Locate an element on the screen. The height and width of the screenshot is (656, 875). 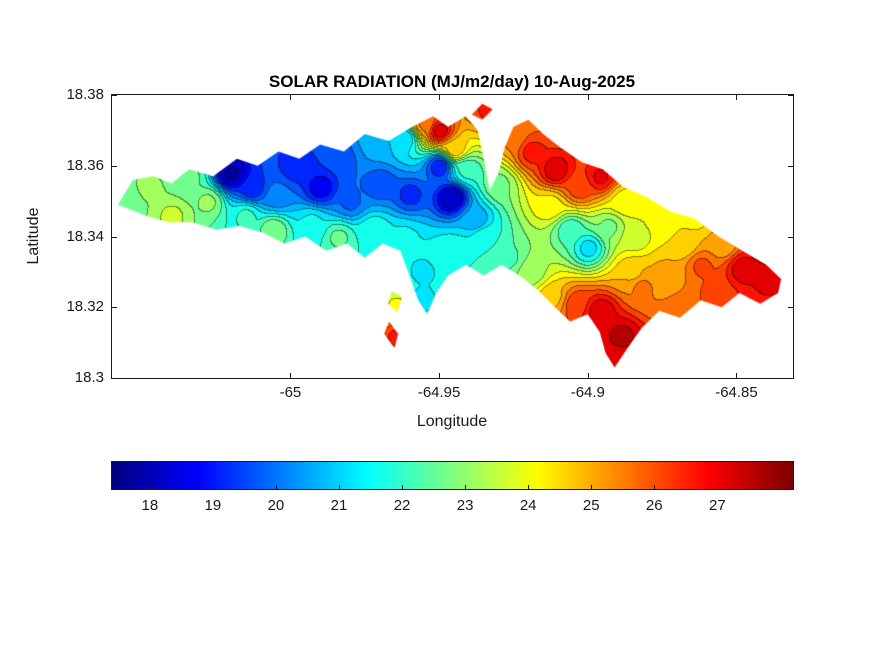
plot-title: SOLAR RADIATION (MJ/m2/day) 10-Aug-2025 is located at coordinates (452, 81).